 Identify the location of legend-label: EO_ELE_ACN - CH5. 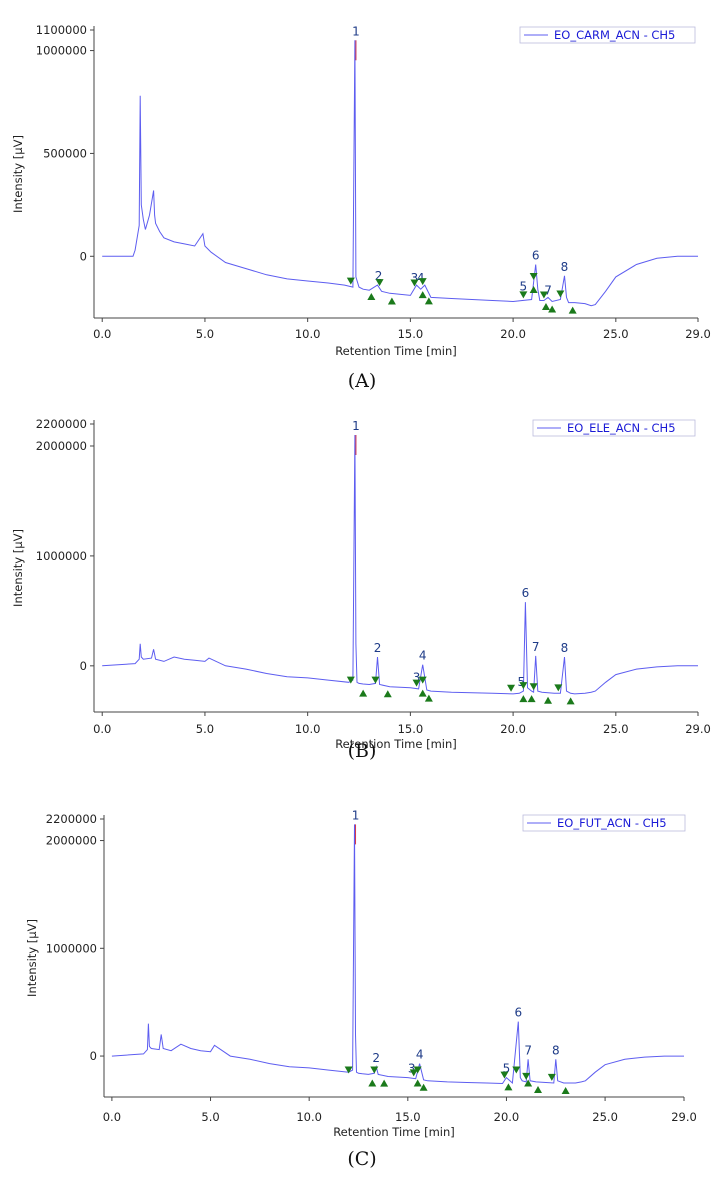
(621, 428).